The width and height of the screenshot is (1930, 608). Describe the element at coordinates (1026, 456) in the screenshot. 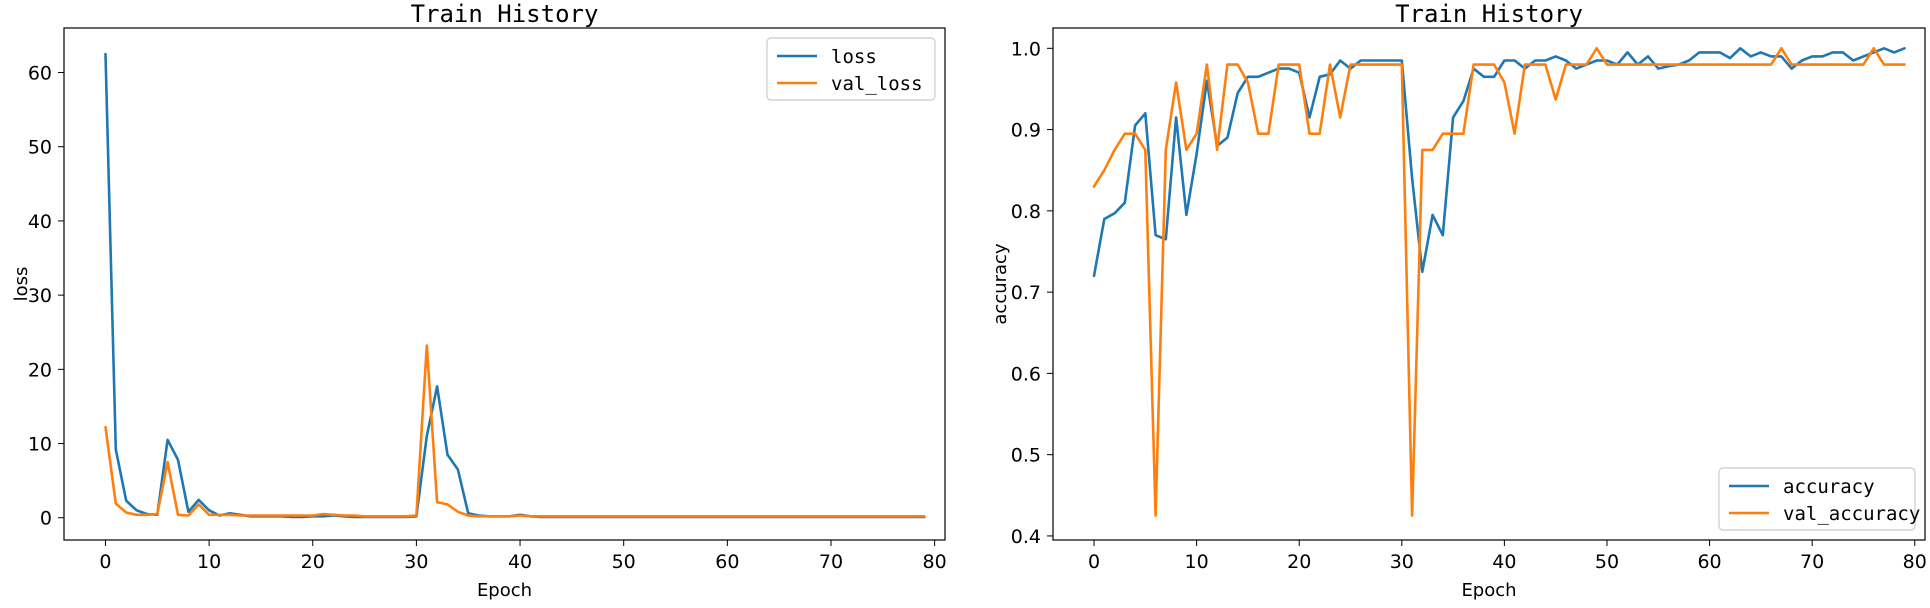

I see `y-tick-label: 0.5` at that location.